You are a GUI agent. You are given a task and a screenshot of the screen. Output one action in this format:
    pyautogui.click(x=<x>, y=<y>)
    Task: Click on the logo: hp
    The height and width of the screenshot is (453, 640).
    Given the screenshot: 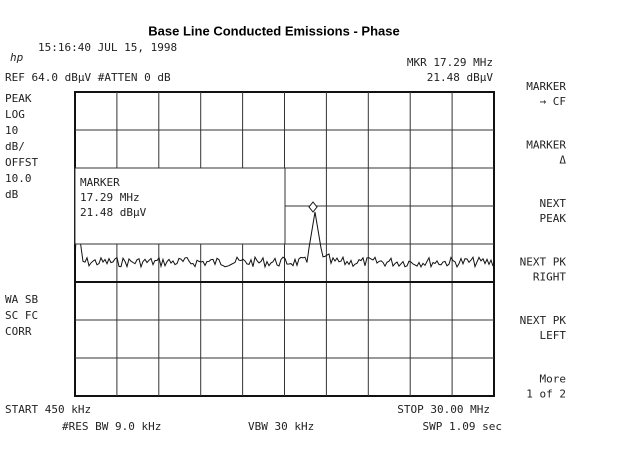 What is the action you would take?
    pyautogui.click(x=17, y=57)
    